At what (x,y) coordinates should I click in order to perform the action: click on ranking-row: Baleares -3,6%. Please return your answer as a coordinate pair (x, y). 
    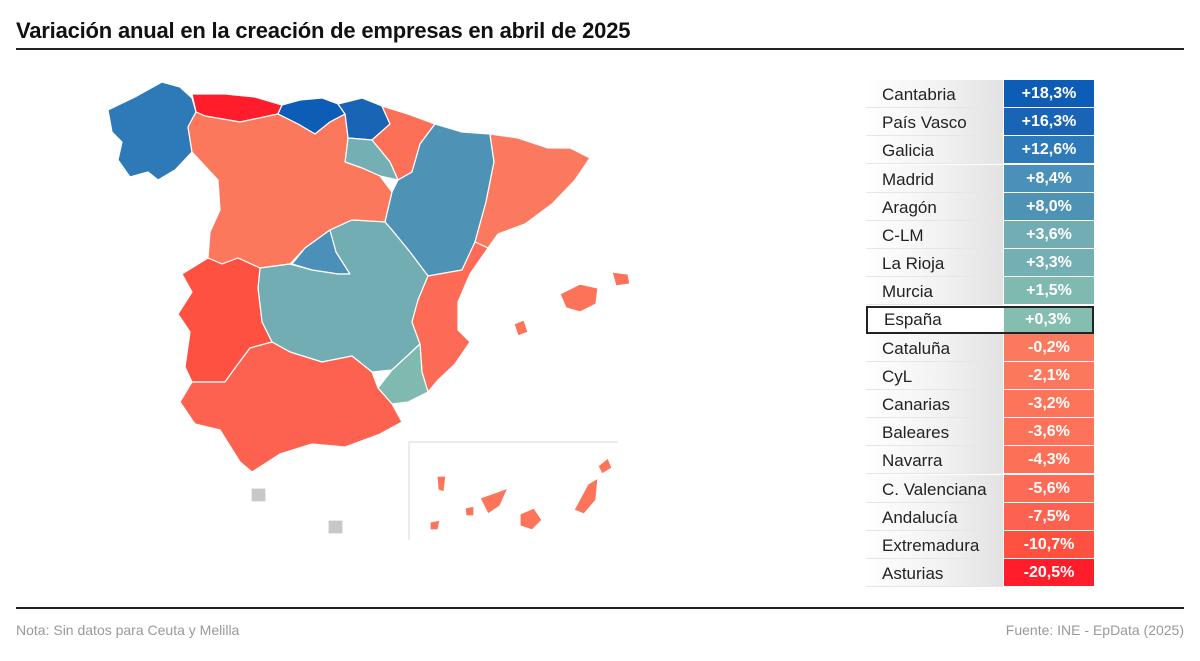
    Looking at the image, I should click on (981, 432).